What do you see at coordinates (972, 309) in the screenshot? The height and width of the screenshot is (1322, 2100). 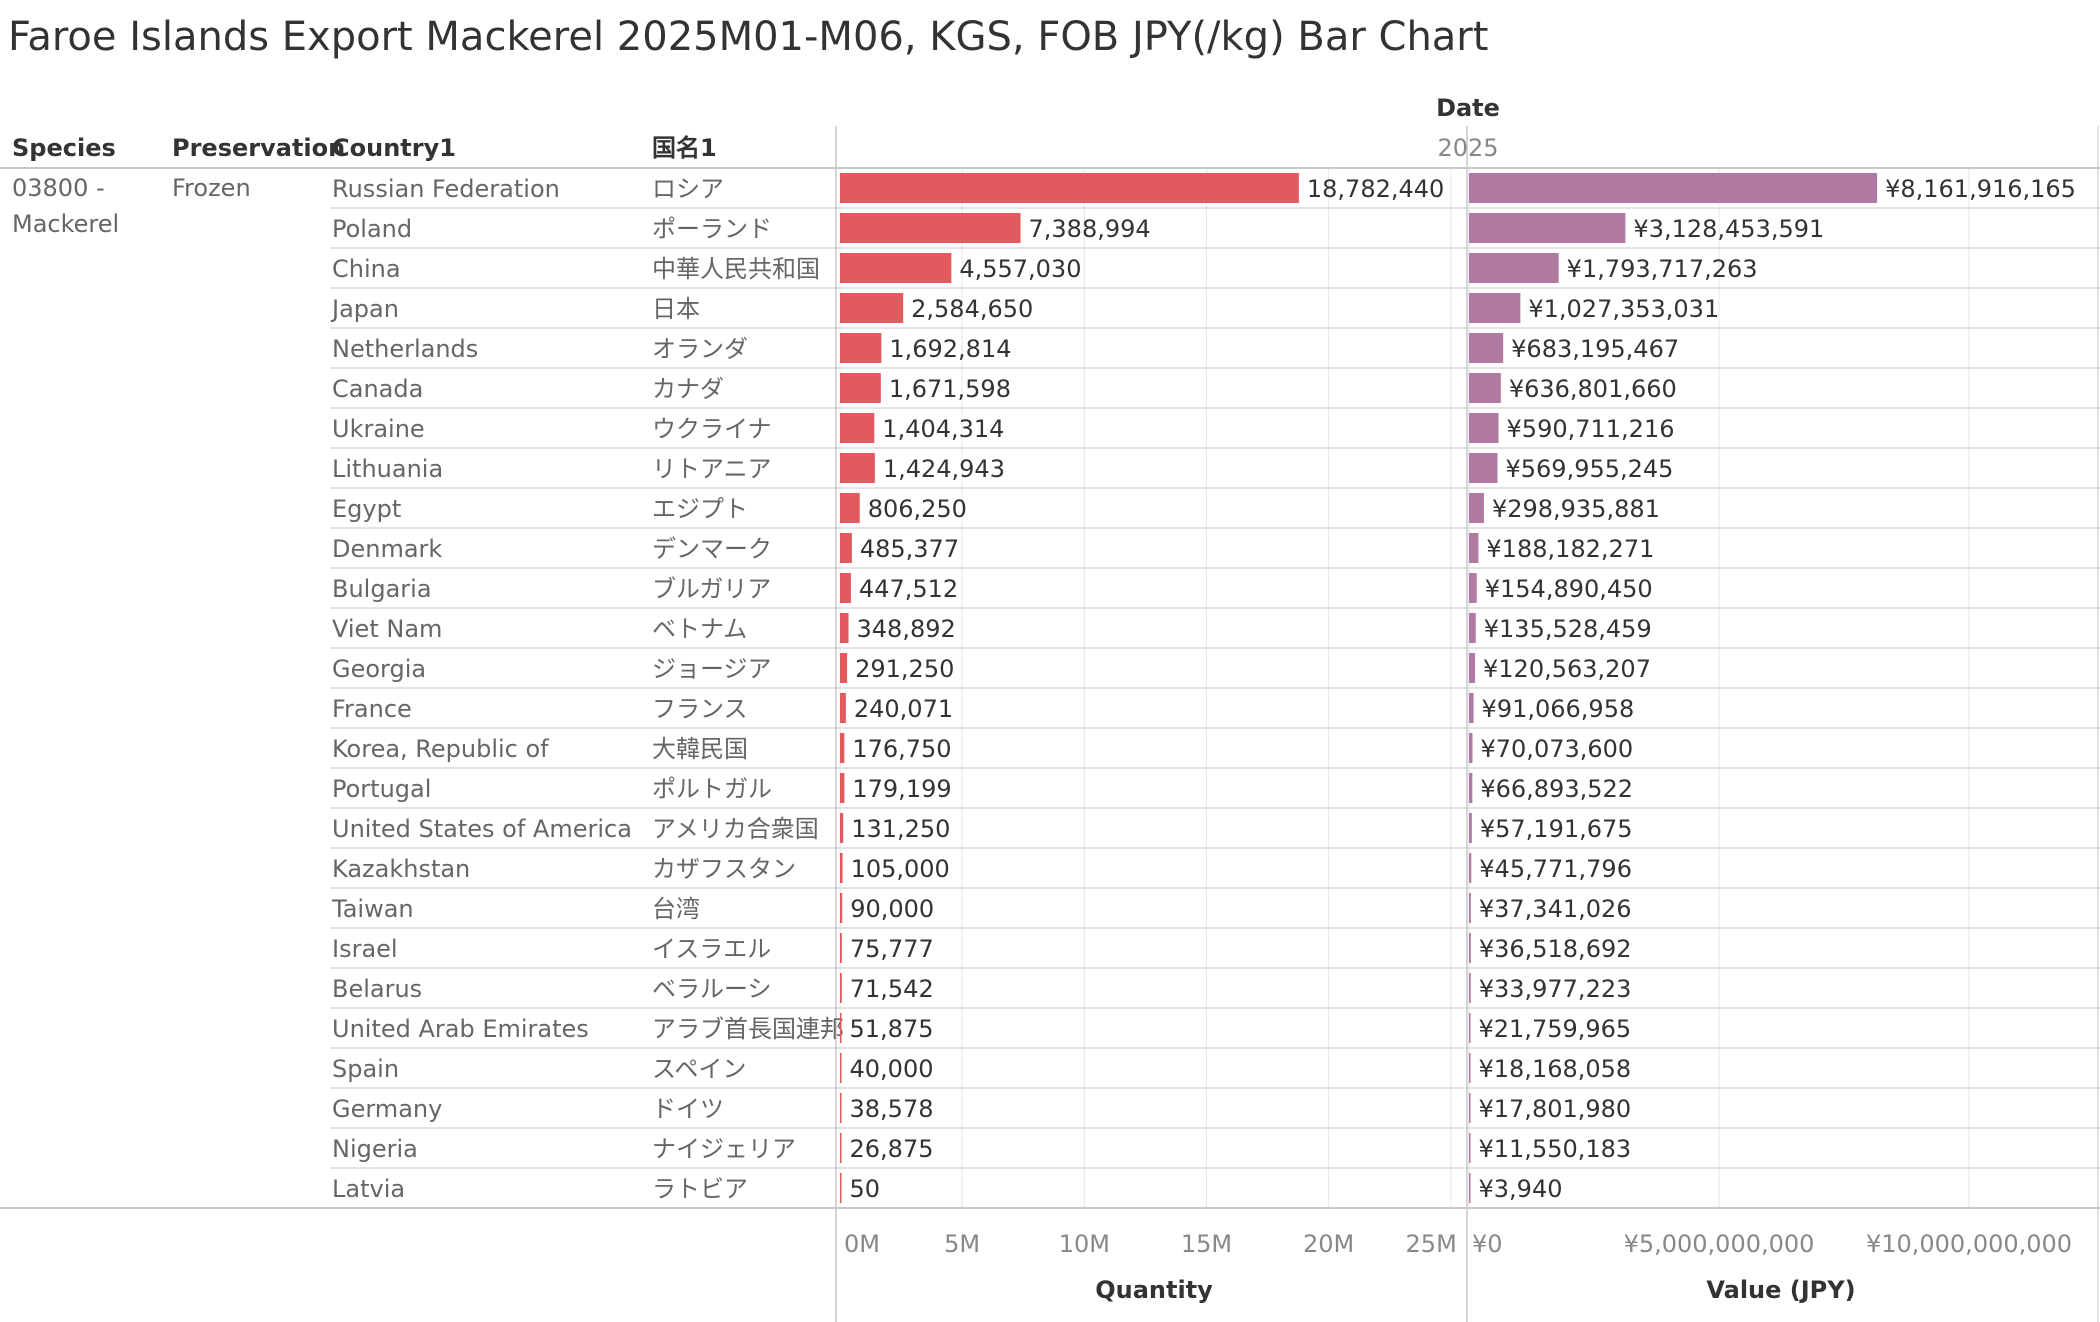 I see `quantity-label: 2,584,650` at bounding box center [972, 309].